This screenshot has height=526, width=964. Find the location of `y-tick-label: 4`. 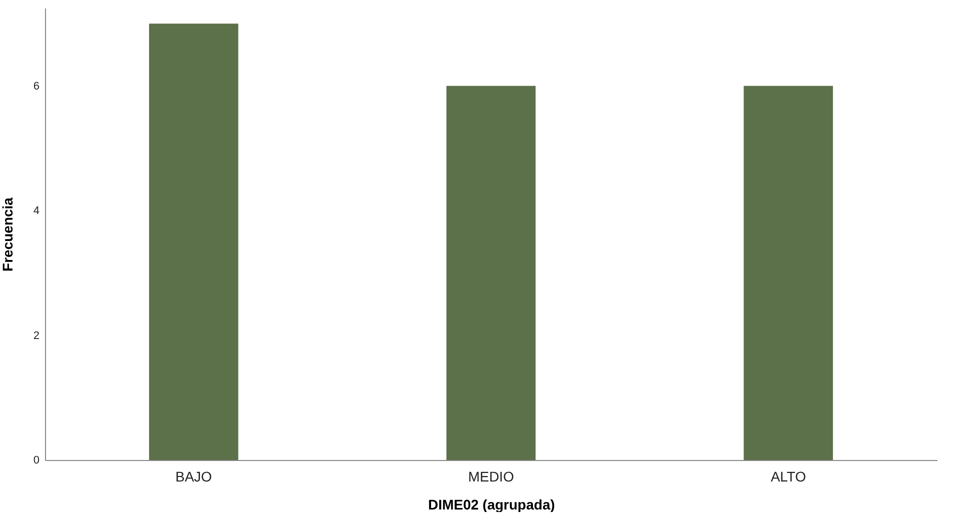

y-tick-label: 4 is located at coordinates (36, 211).